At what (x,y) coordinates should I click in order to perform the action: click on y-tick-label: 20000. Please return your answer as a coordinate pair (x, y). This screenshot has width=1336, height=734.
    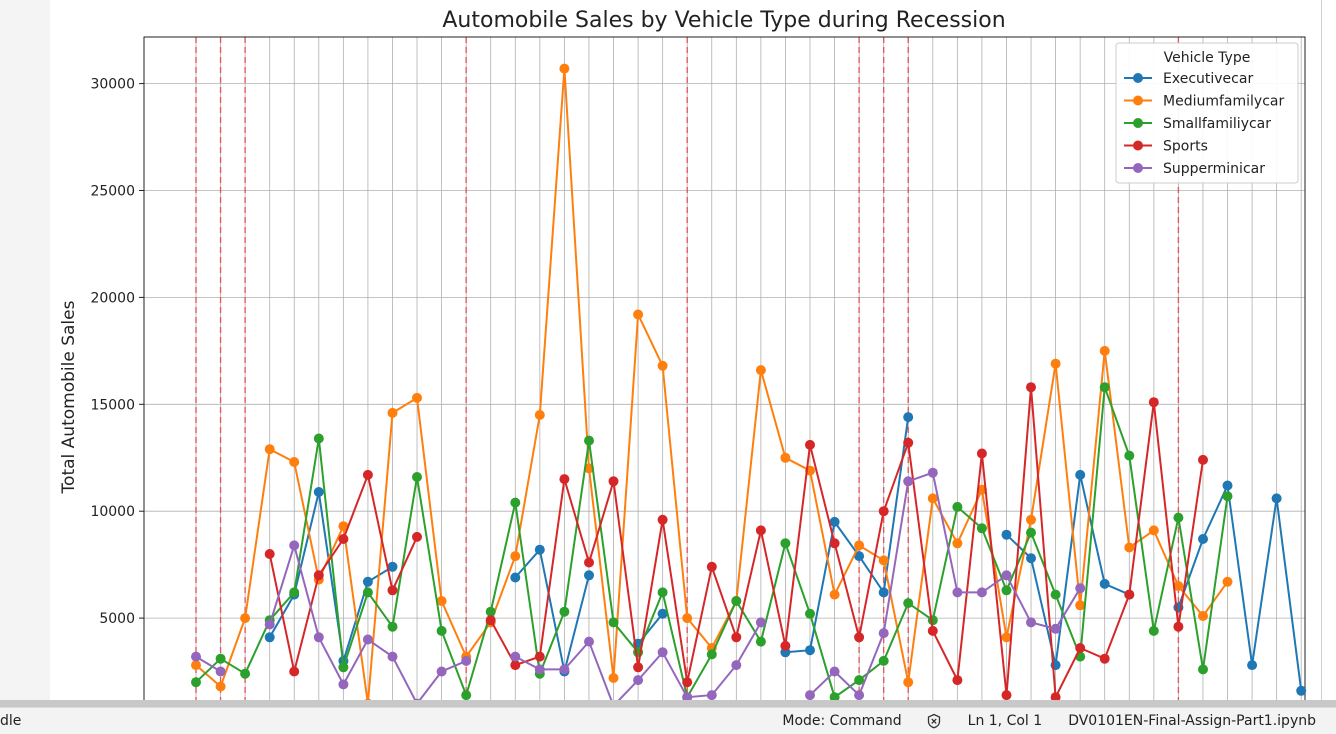
    Looking at the image, I should click on (112, 298).